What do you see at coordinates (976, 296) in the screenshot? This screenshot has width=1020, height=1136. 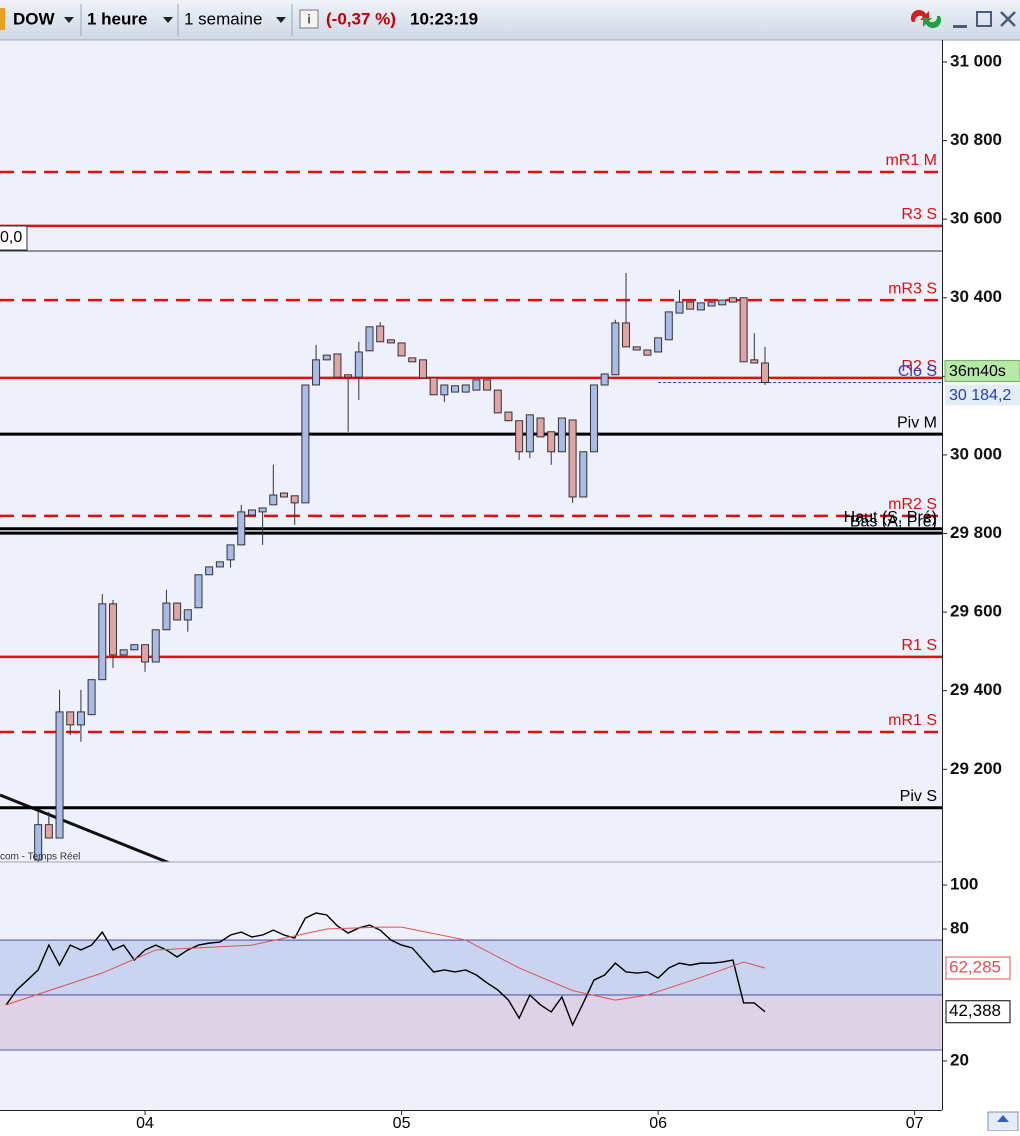 I see `y-tick-label: 30 400` at bounding box center [976, 296].